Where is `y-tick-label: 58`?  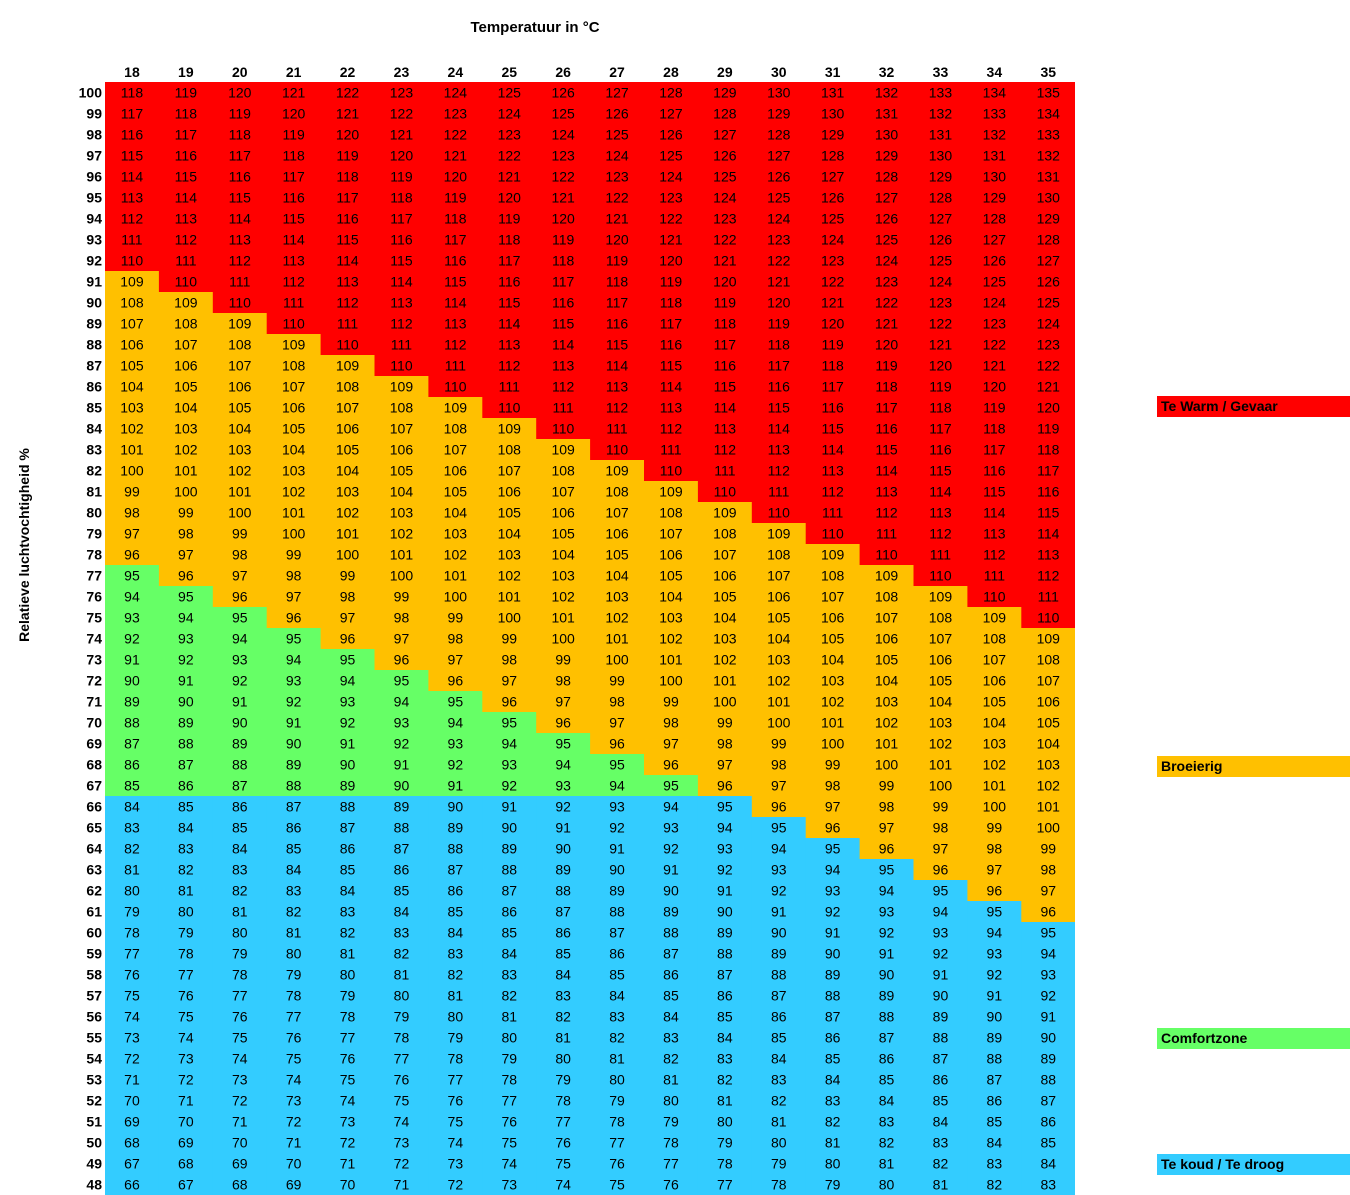 y-tick-label: 58 is located at coordinates (94, 975).